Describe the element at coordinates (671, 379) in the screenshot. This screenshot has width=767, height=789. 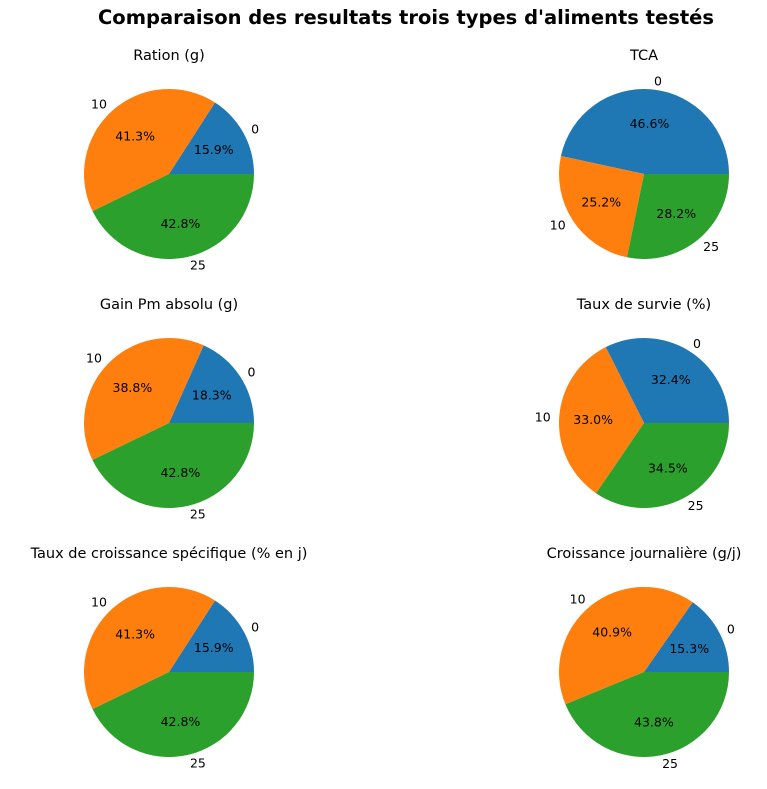
I see `slice-percent-label: 32.4%` at that location.